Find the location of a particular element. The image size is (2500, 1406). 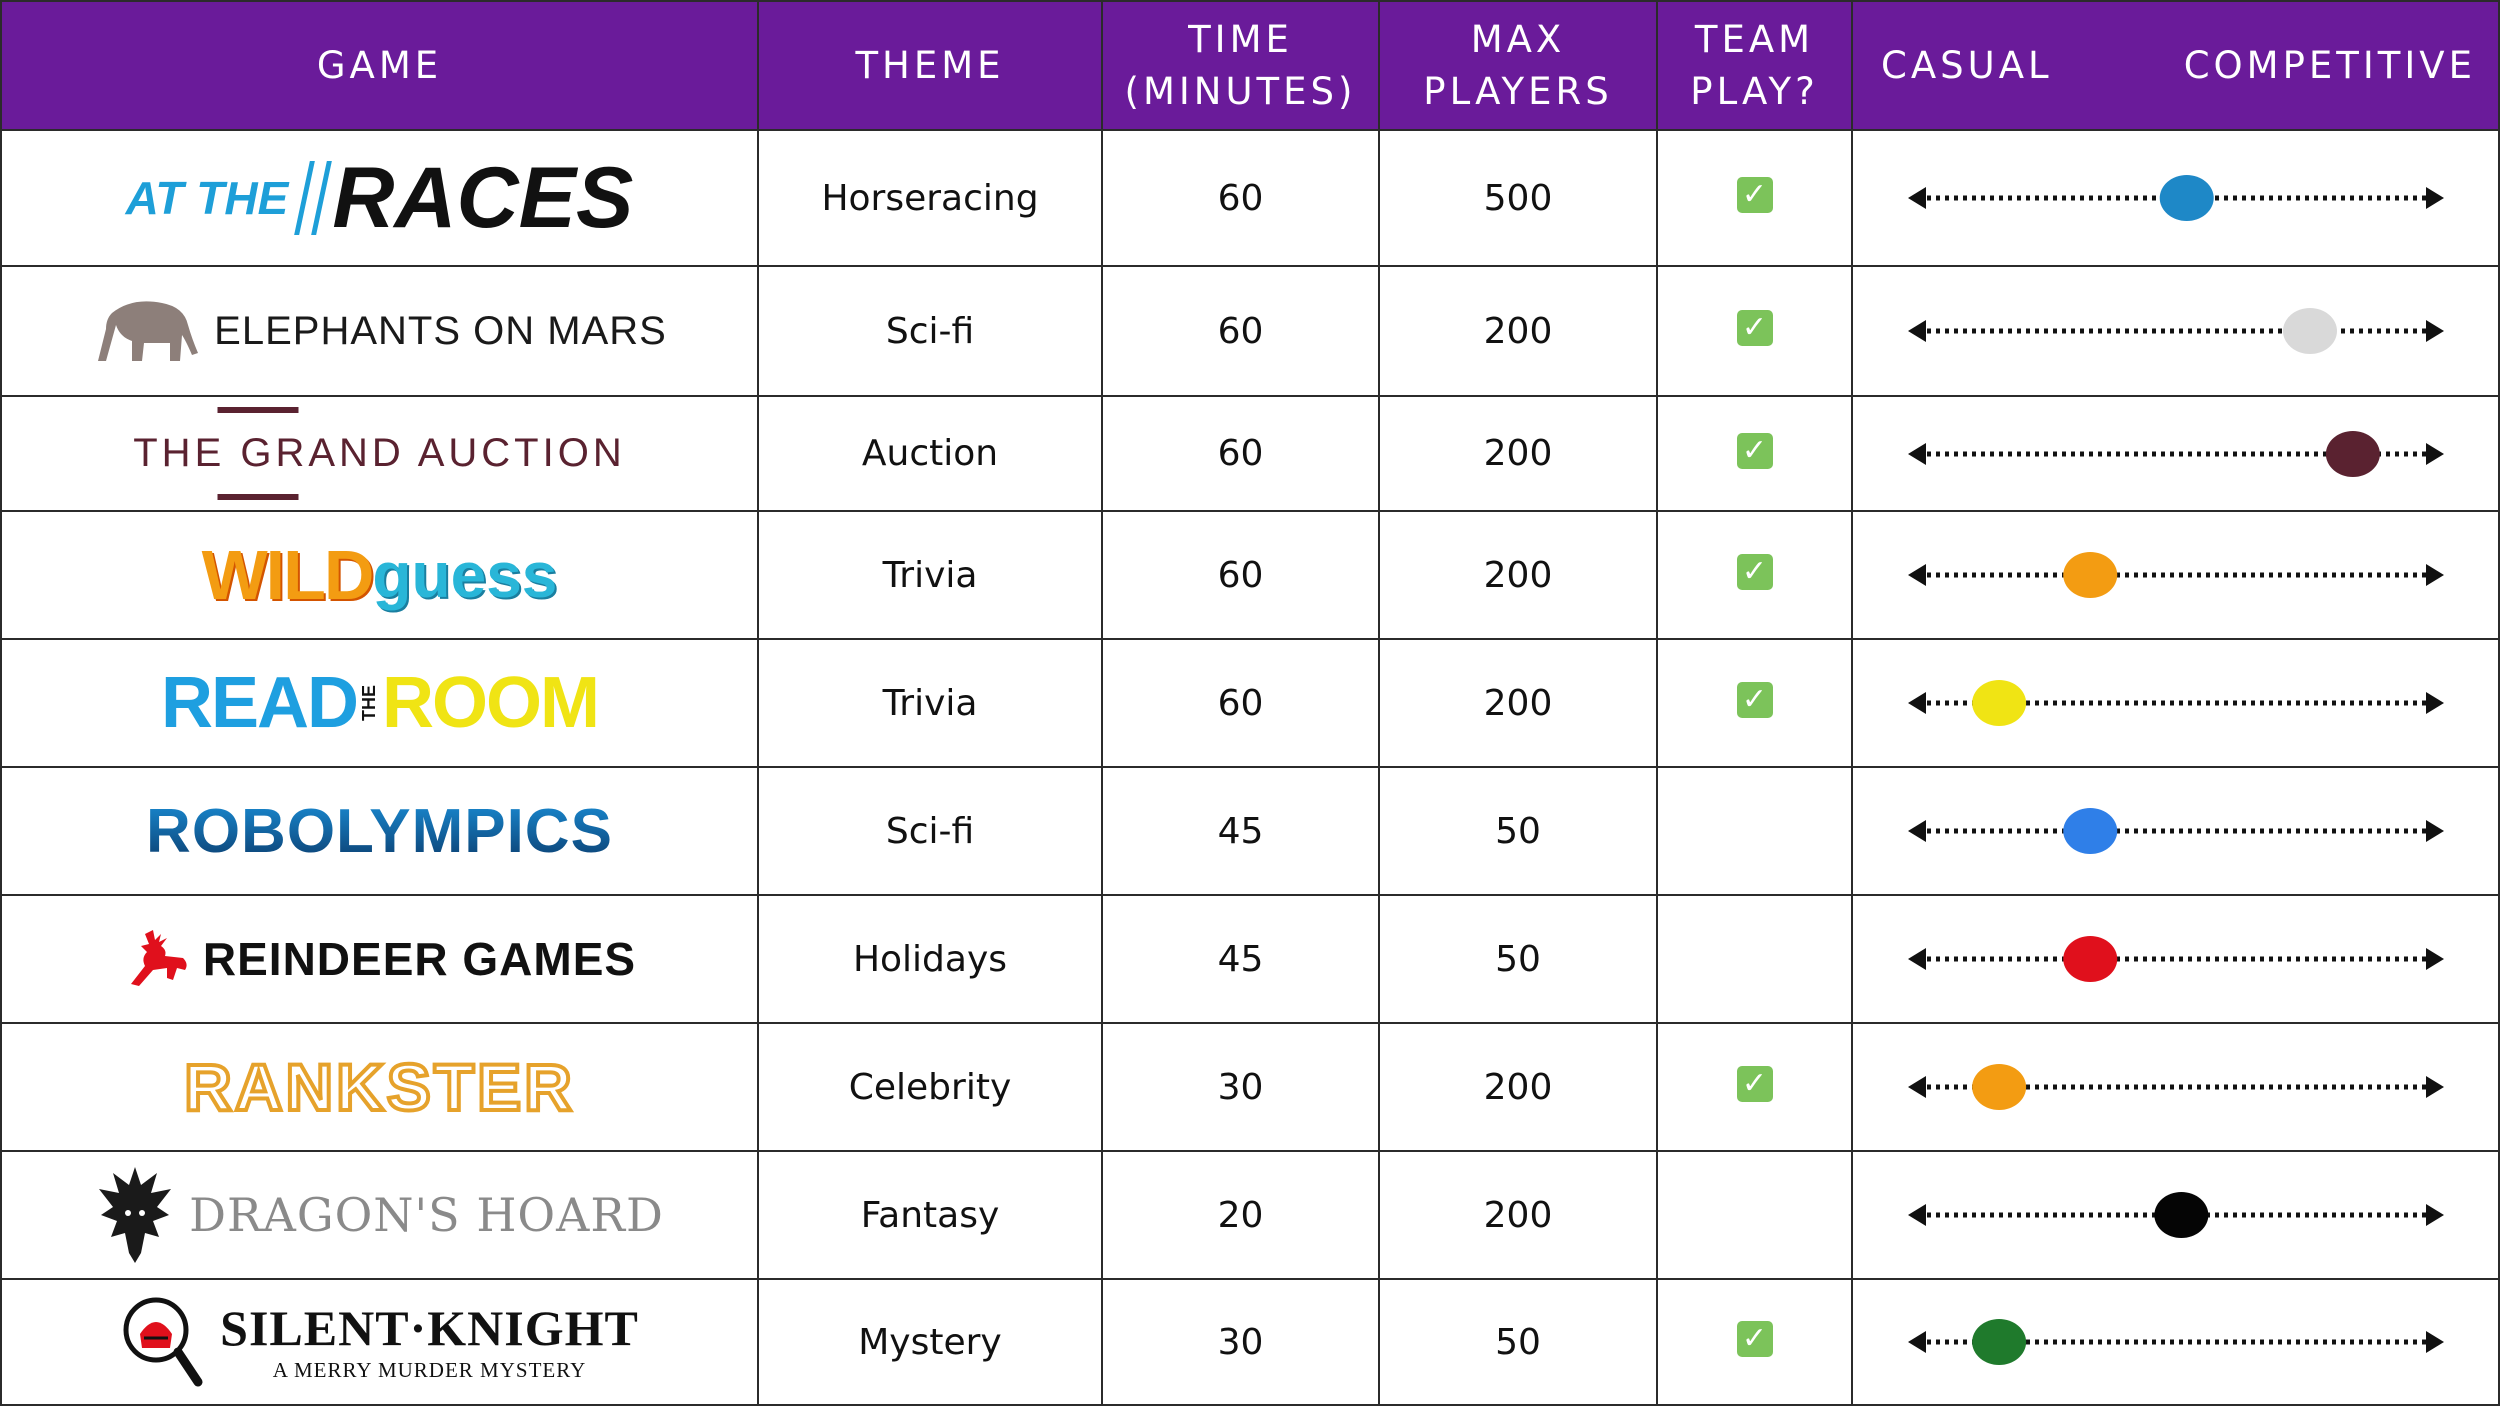

max-players-value: 500 is located at coordinates (1518, 198).